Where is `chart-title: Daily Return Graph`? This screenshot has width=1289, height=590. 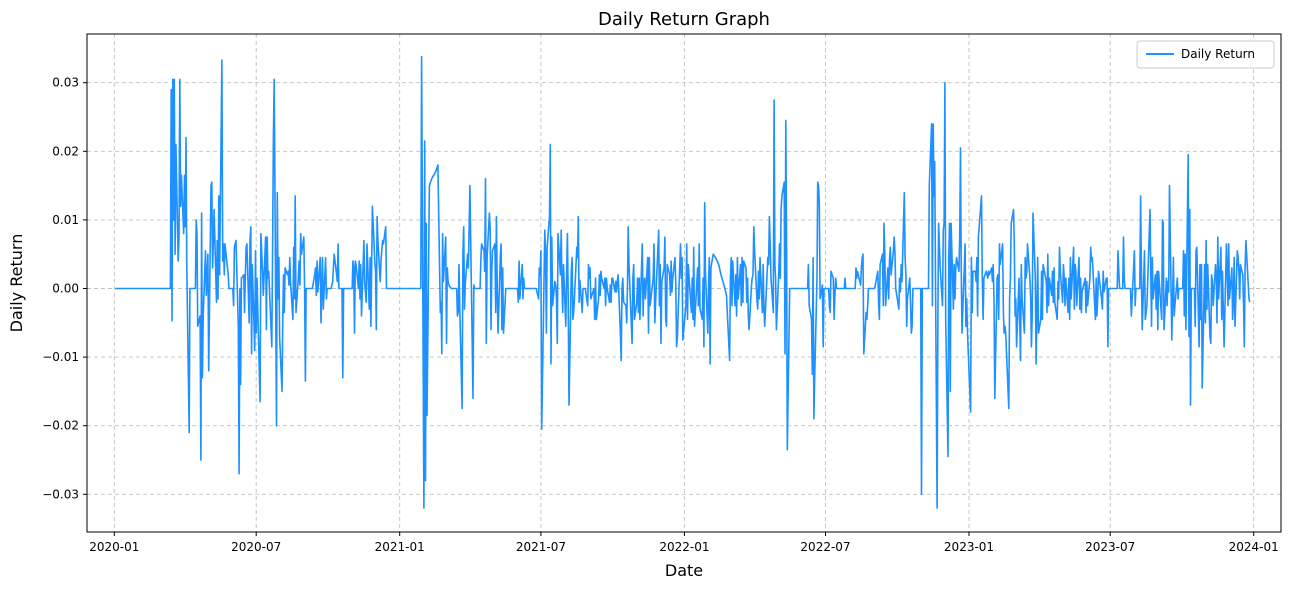
chart-title: Daily Return Graph is located at coordinates (684, 19).